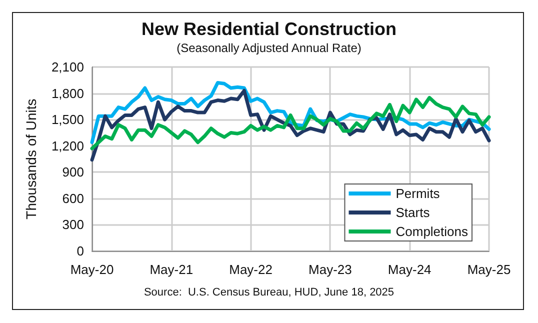  I want to click on y-tick-label: 600, so click(73, 198).